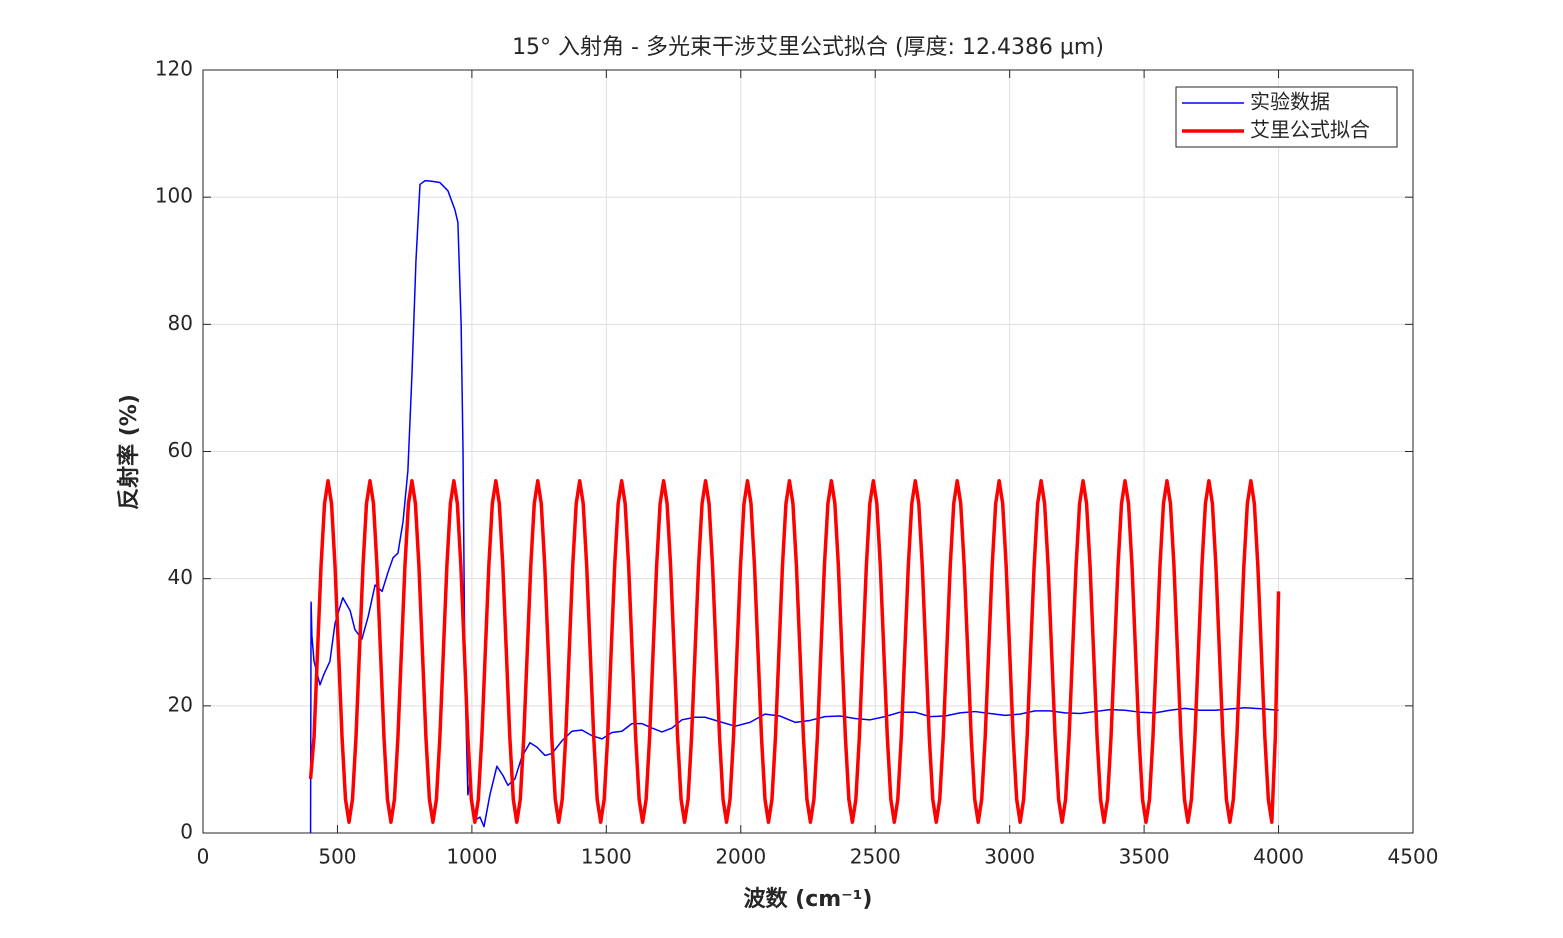  Describe the element at coordinates (740, 857) in the screenshot. I see `x-tick-label: 2000` at that location.